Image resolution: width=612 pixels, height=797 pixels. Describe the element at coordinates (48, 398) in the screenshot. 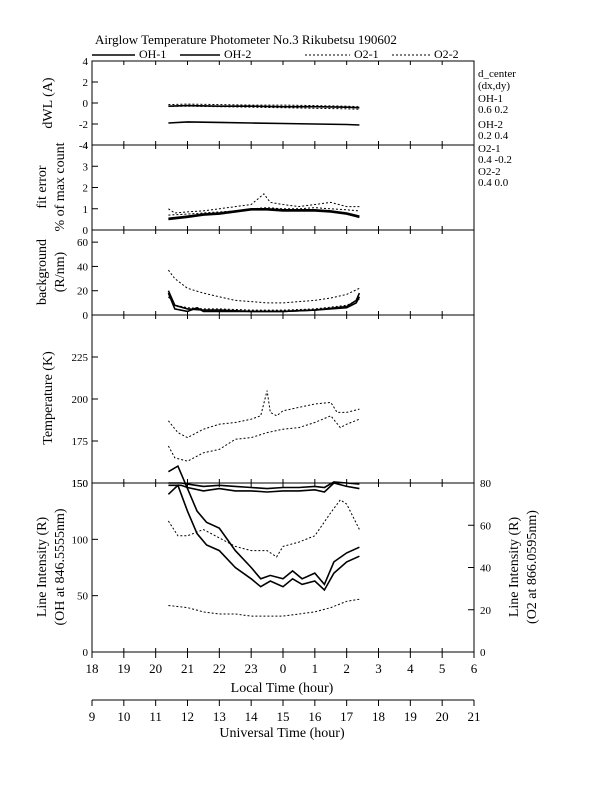

I see `ylabel-temp: Temperature (K)` at that location.